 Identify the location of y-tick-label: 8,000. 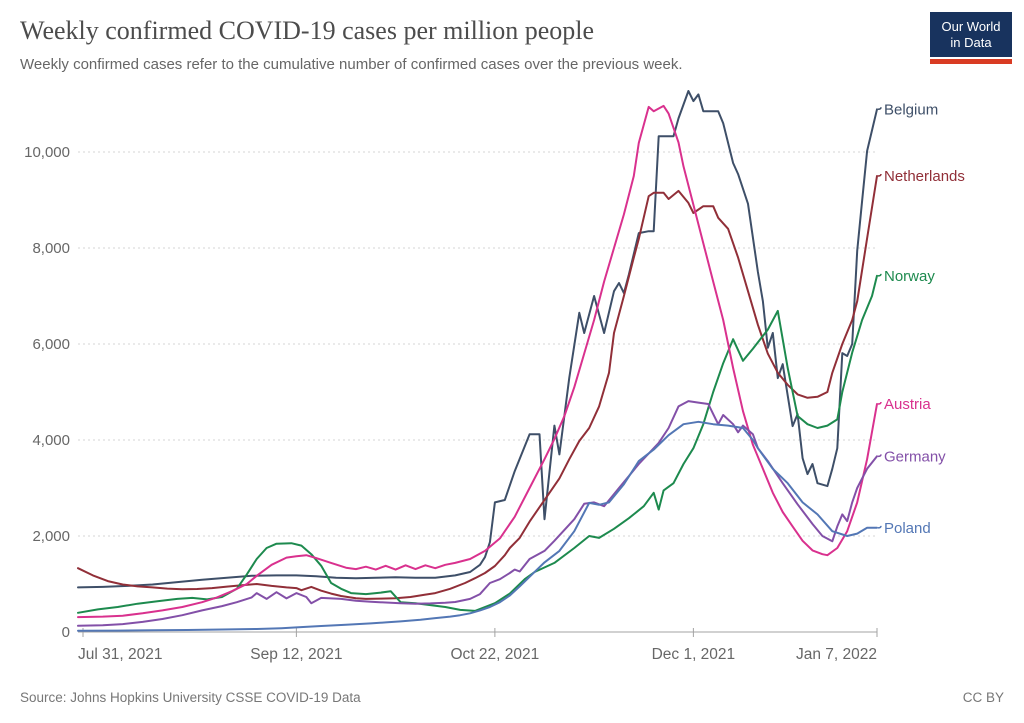
(51, 248).